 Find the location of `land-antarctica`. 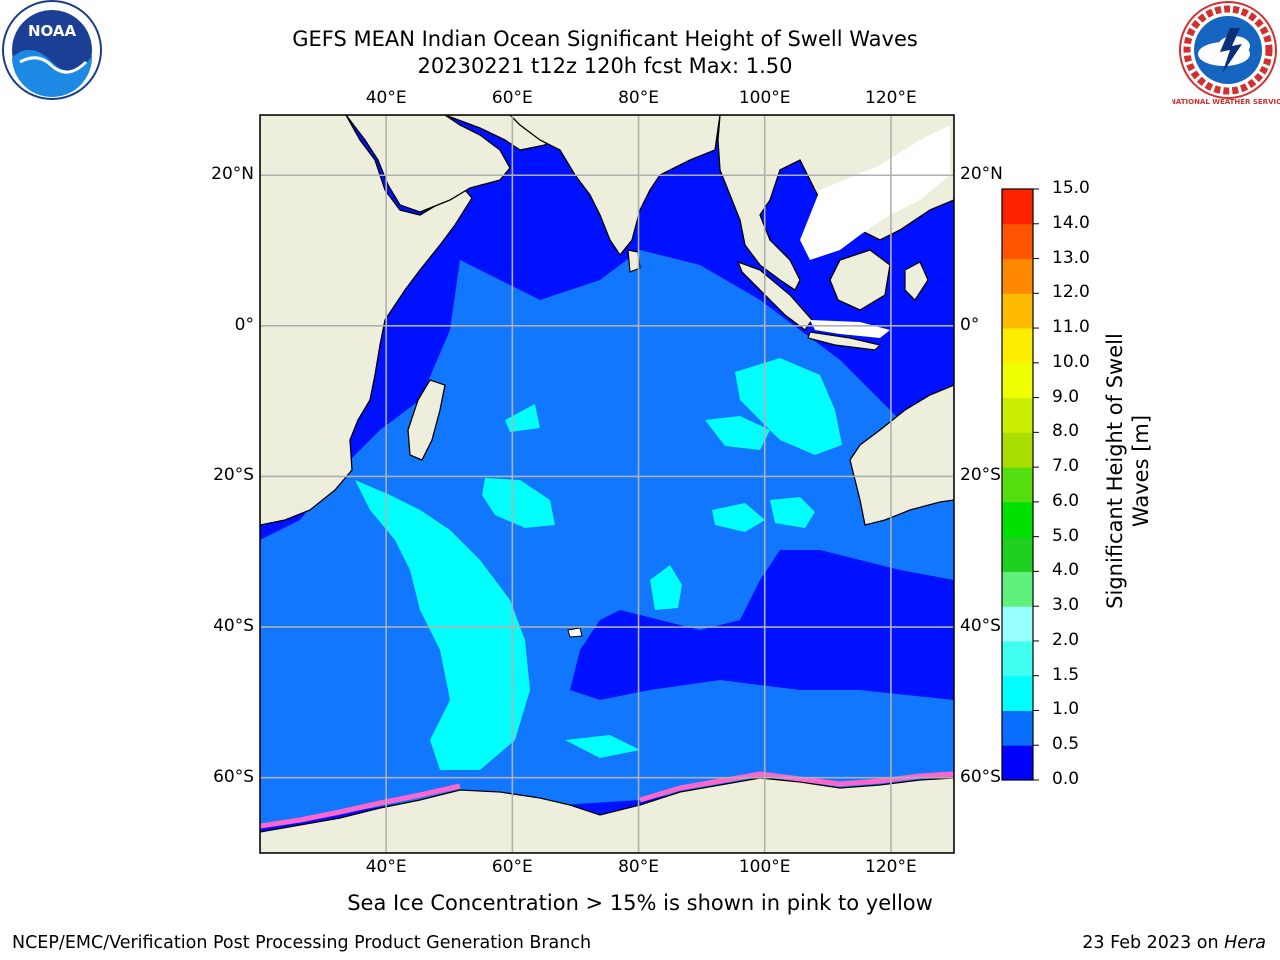

land-antarctica is located at coordinates (607, 815).